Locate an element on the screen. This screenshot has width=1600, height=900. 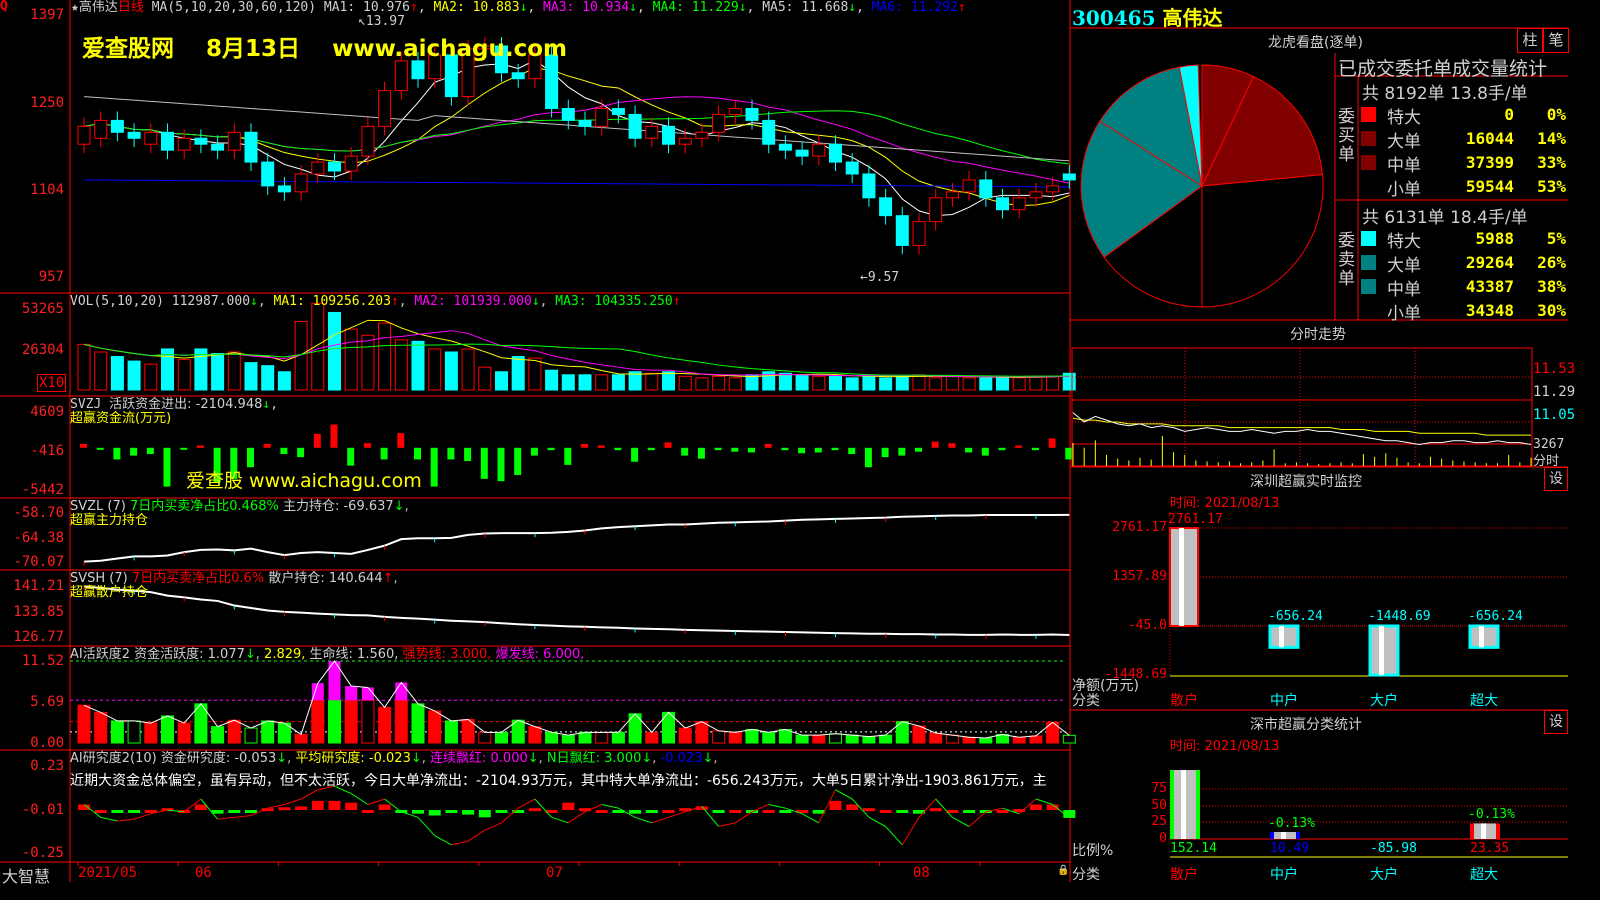
class-category: 大户 is located at coordinates (1384, 875).